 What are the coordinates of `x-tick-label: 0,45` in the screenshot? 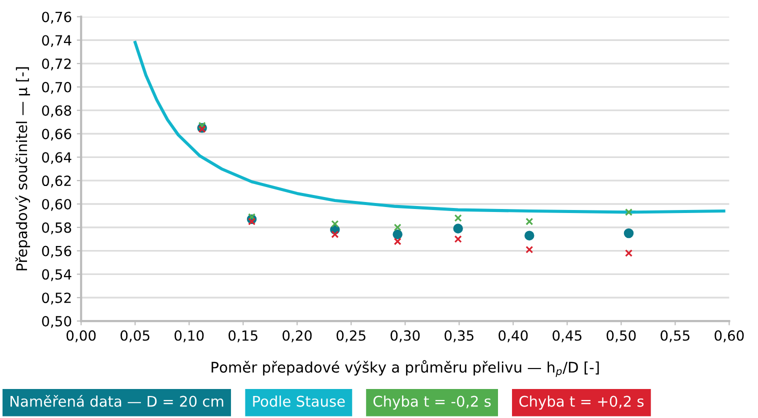 It's located at (567, 336).